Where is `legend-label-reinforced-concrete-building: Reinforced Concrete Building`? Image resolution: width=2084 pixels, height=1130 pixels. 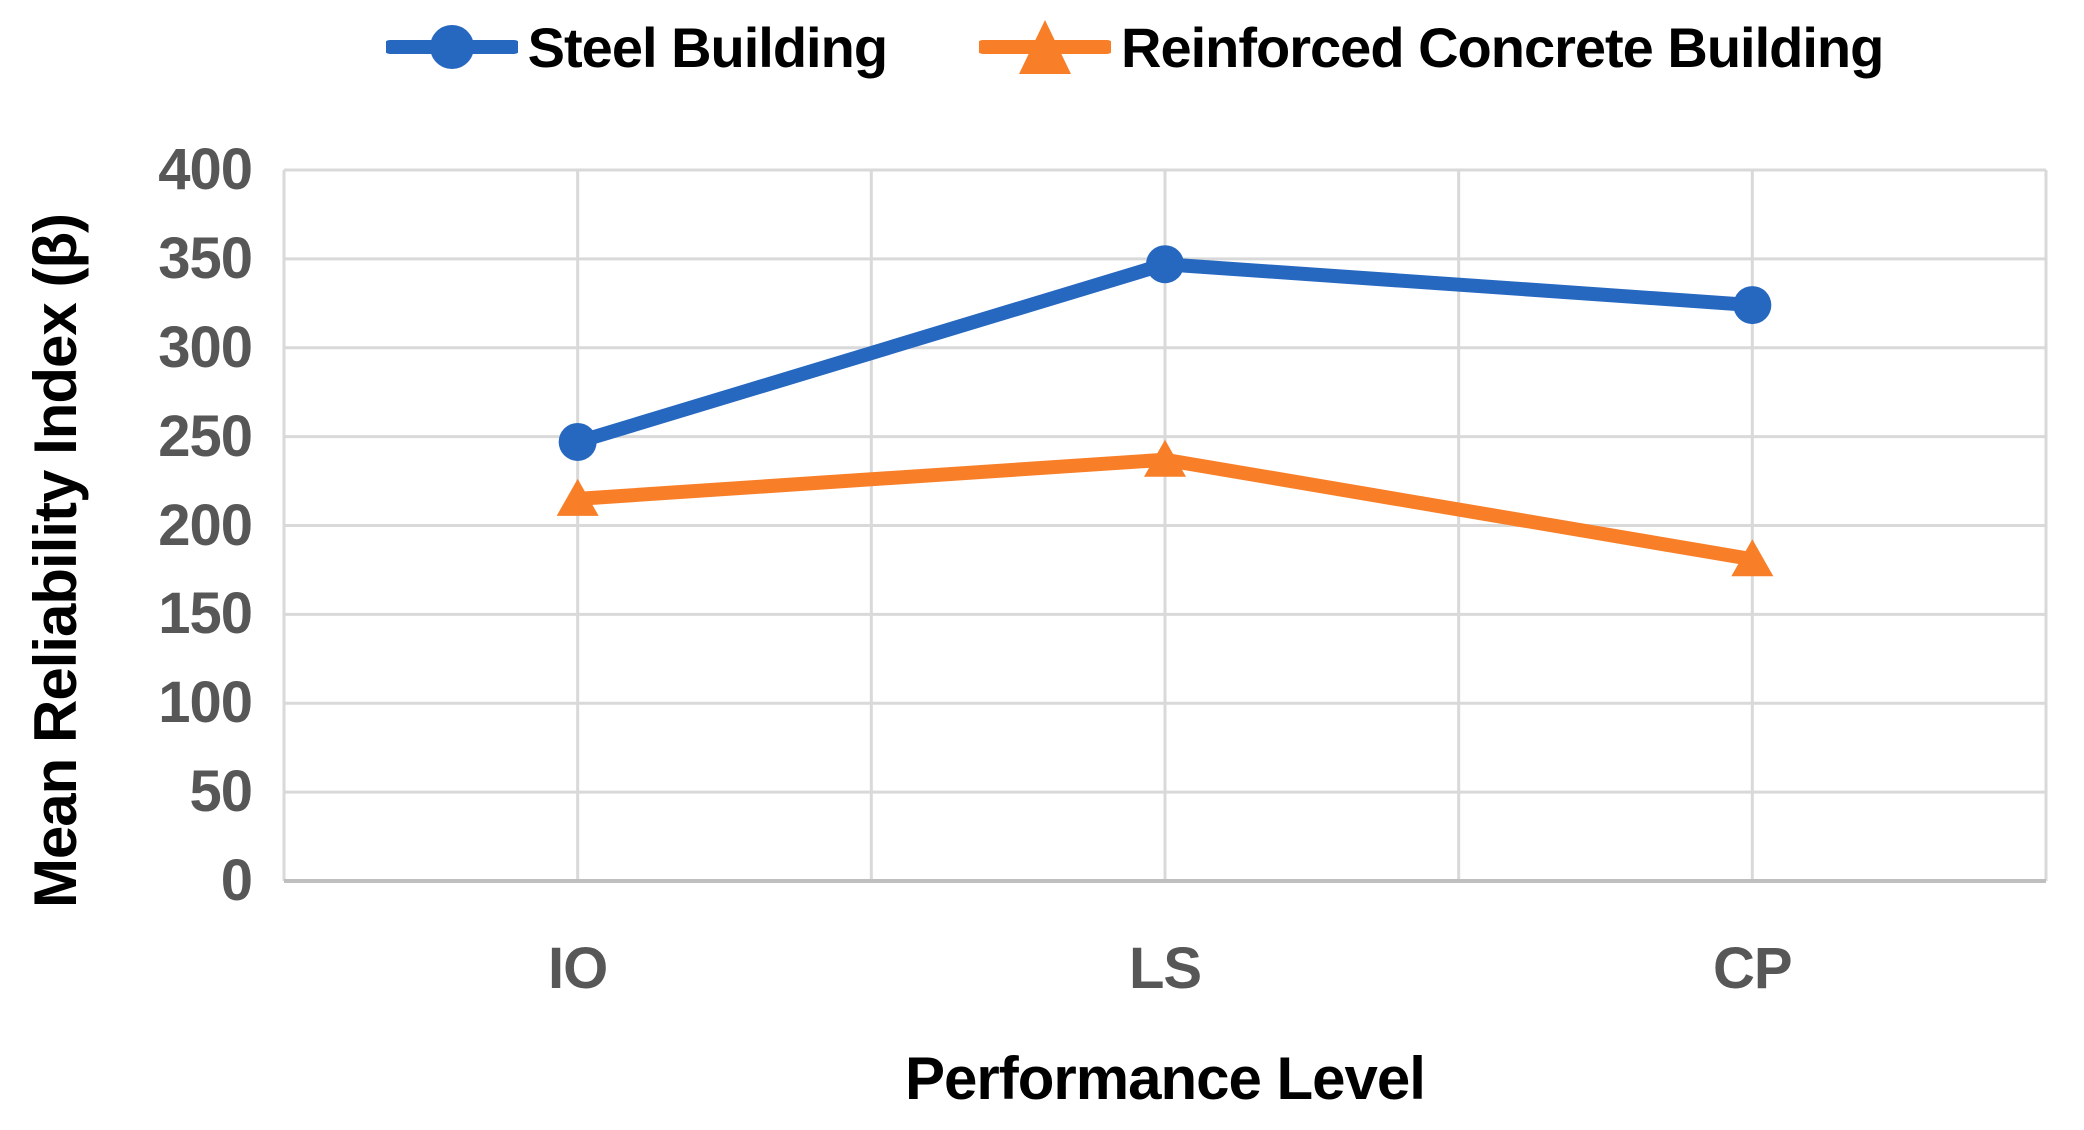 legend-label-reinforced-concrete-building: Reinforced Concrete Building is located at coordinates (1502, 47).